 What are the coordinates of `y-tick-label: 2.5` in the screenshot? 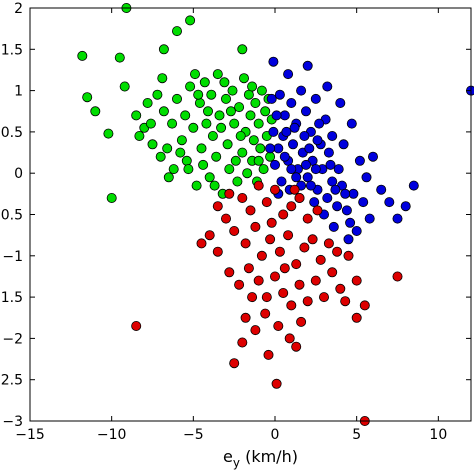 It's located at (12, 381).